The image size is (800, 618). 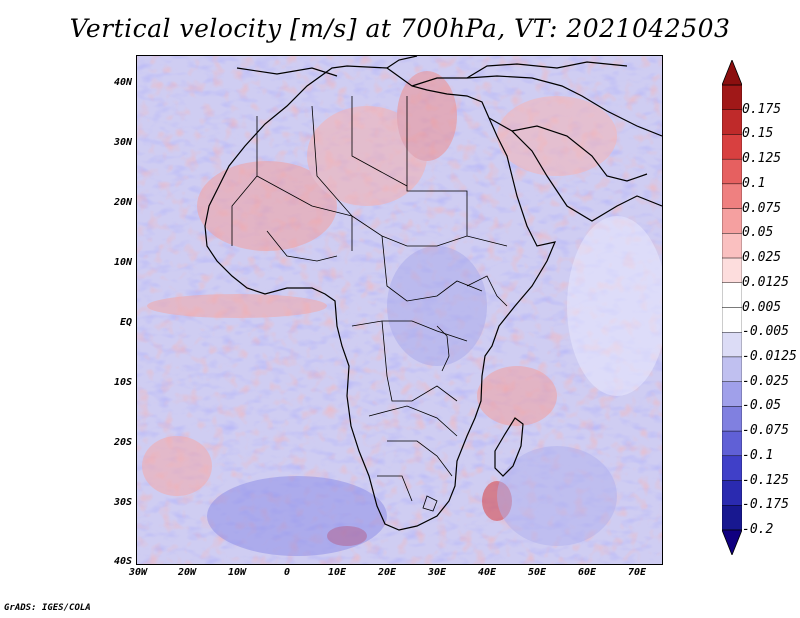 I want to click on colorbar-label: -0.175, so click(x=765, y=505).